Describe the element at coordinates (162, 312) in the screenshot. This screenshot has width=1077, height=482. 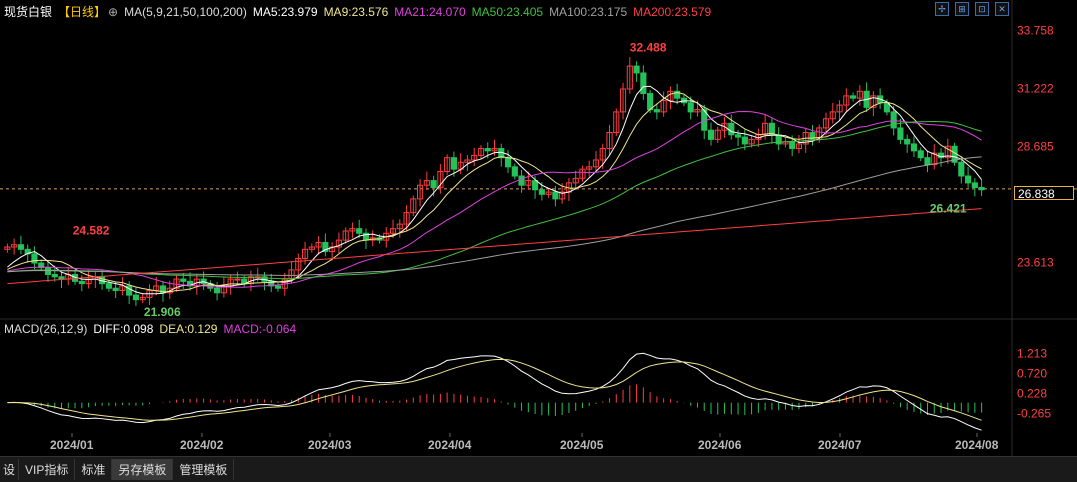
I see `price-annotation: 21.906` at that location.